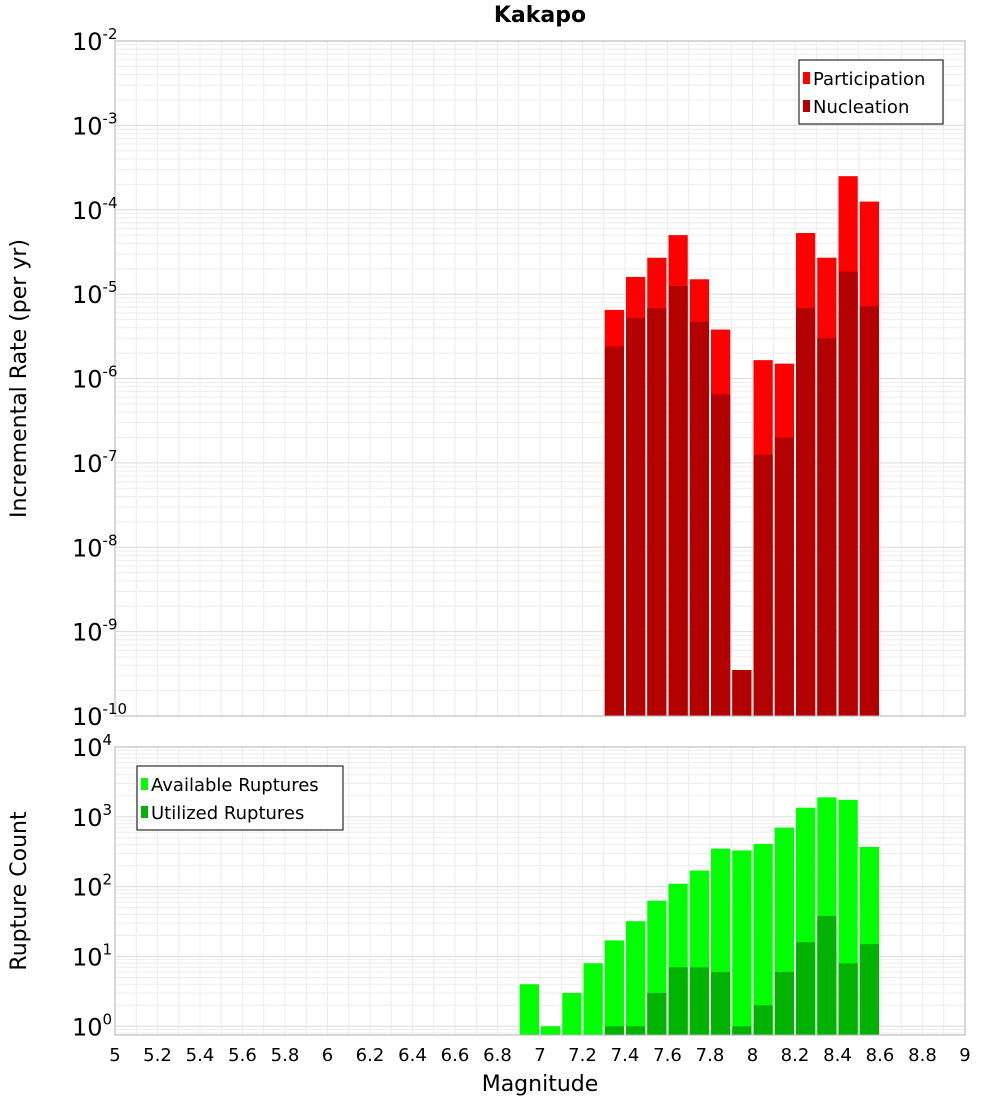 Image resolution: width=1000 pixels, height=1100 pixels. What do you see at coordinates (582, 1055) in the screenshot?
I see `x-tick-label: 7.2` at bounding box center [582, 1055].